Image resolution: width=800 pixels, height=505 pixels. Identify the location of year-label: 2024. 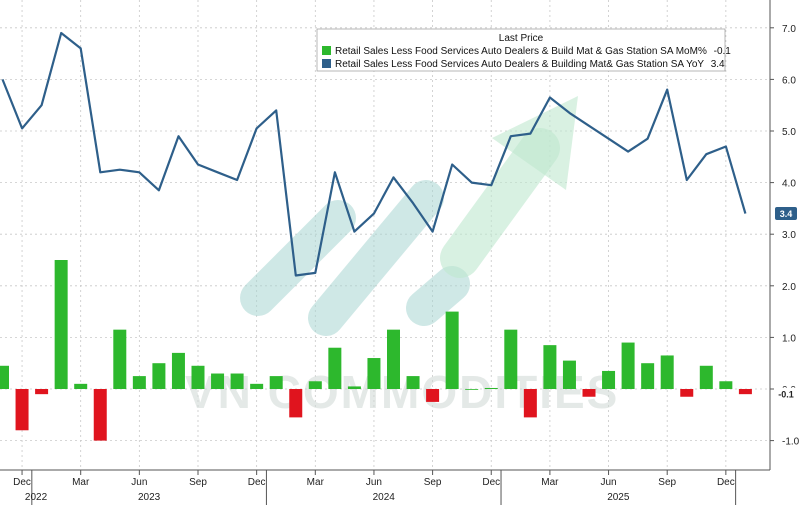
(384, 497).